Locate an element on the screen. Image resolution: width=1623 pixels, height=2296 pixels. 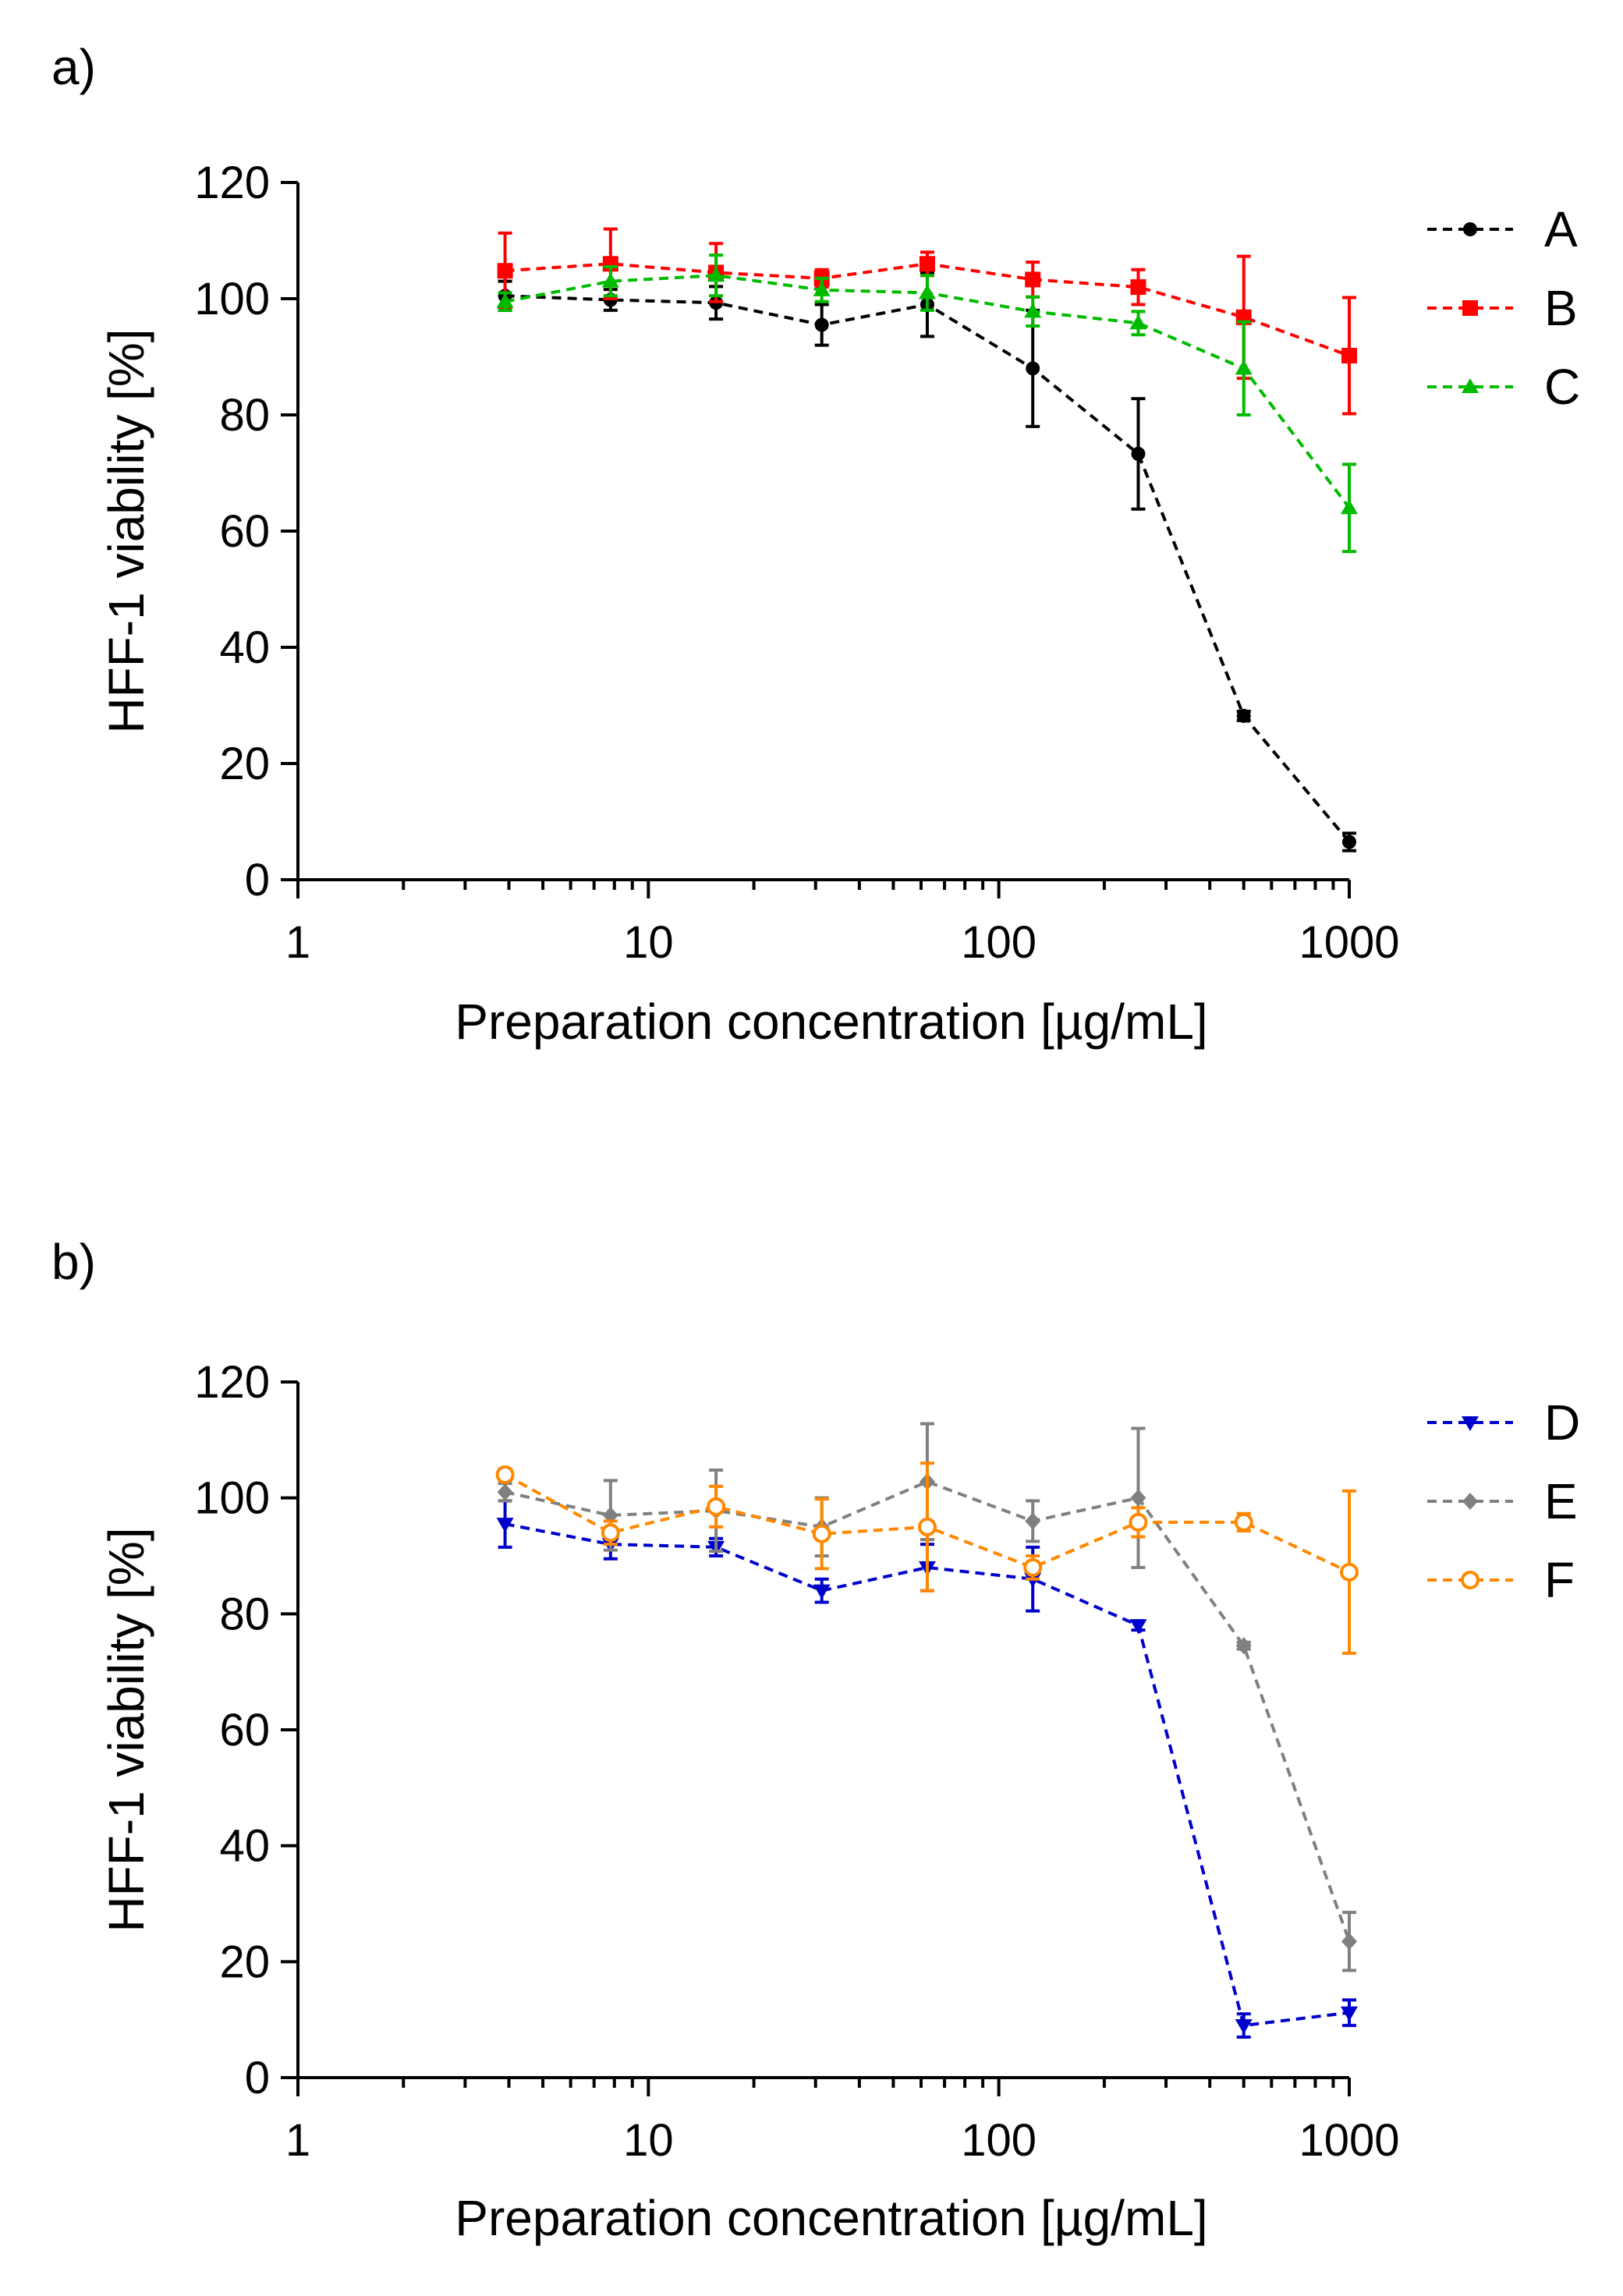
series-C is located at coordinates (927, 403).